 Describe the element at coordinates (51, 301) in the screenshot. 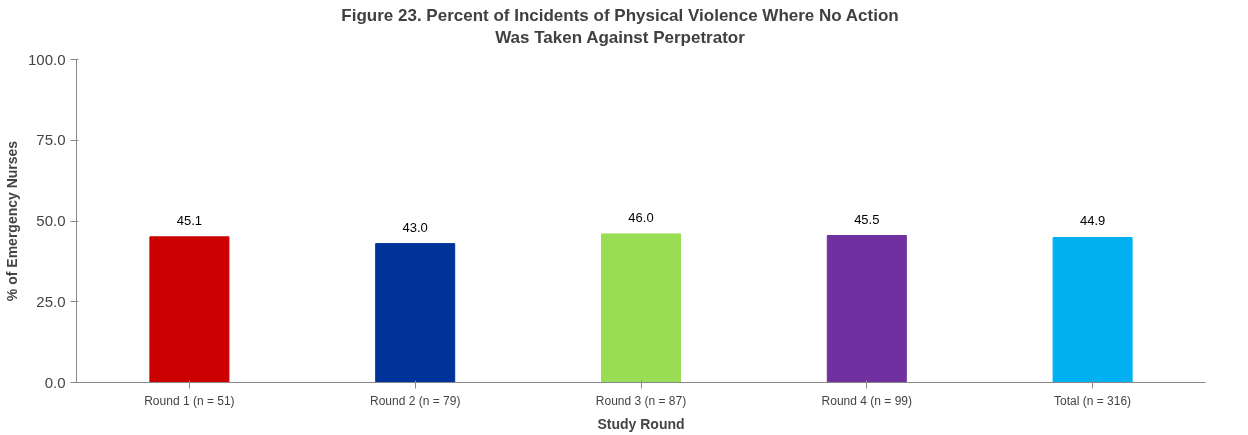

I see `y-tick-label: 25.0` at that location.